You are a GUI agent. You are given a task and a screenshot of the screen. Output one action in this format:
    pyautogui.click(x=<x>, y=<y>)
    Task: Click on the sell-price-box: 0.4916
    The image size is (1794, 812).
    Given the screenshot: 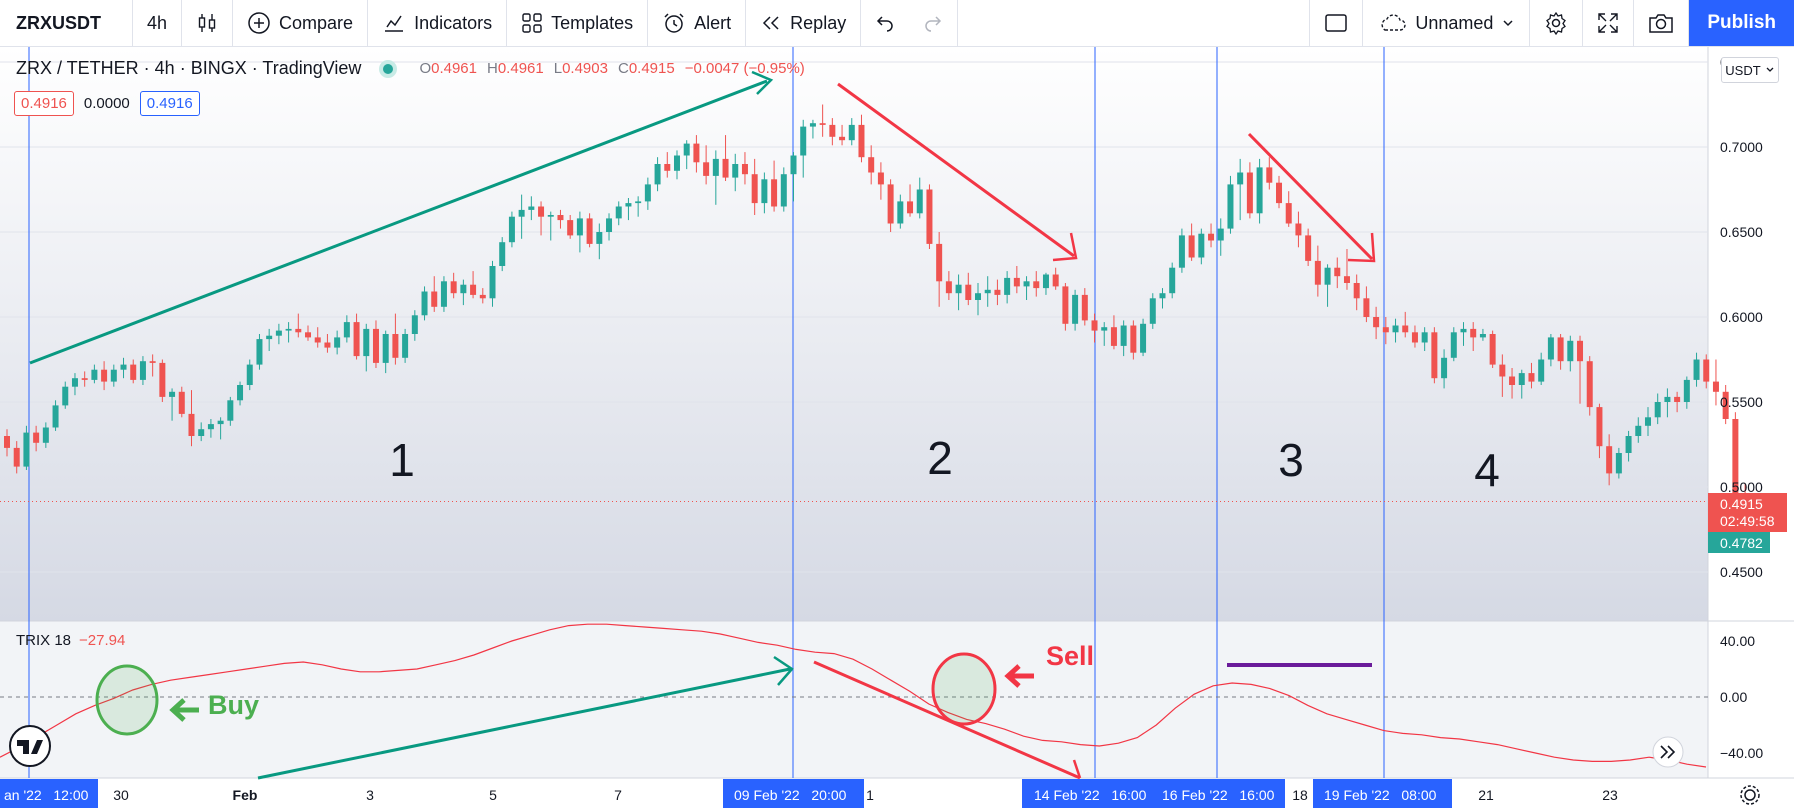 What is the action you would take?
    pyautogui.click(x=44, y=103)
    